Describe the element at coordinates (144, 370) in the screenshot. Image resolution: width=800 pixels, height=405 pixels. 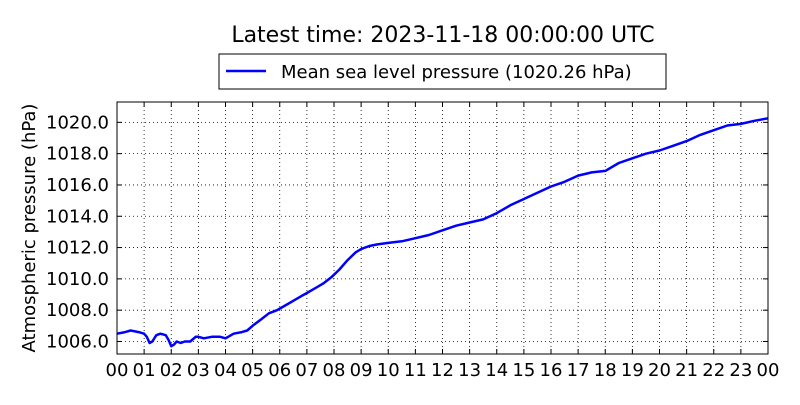
I see `x-tick-label: 01` at that location.